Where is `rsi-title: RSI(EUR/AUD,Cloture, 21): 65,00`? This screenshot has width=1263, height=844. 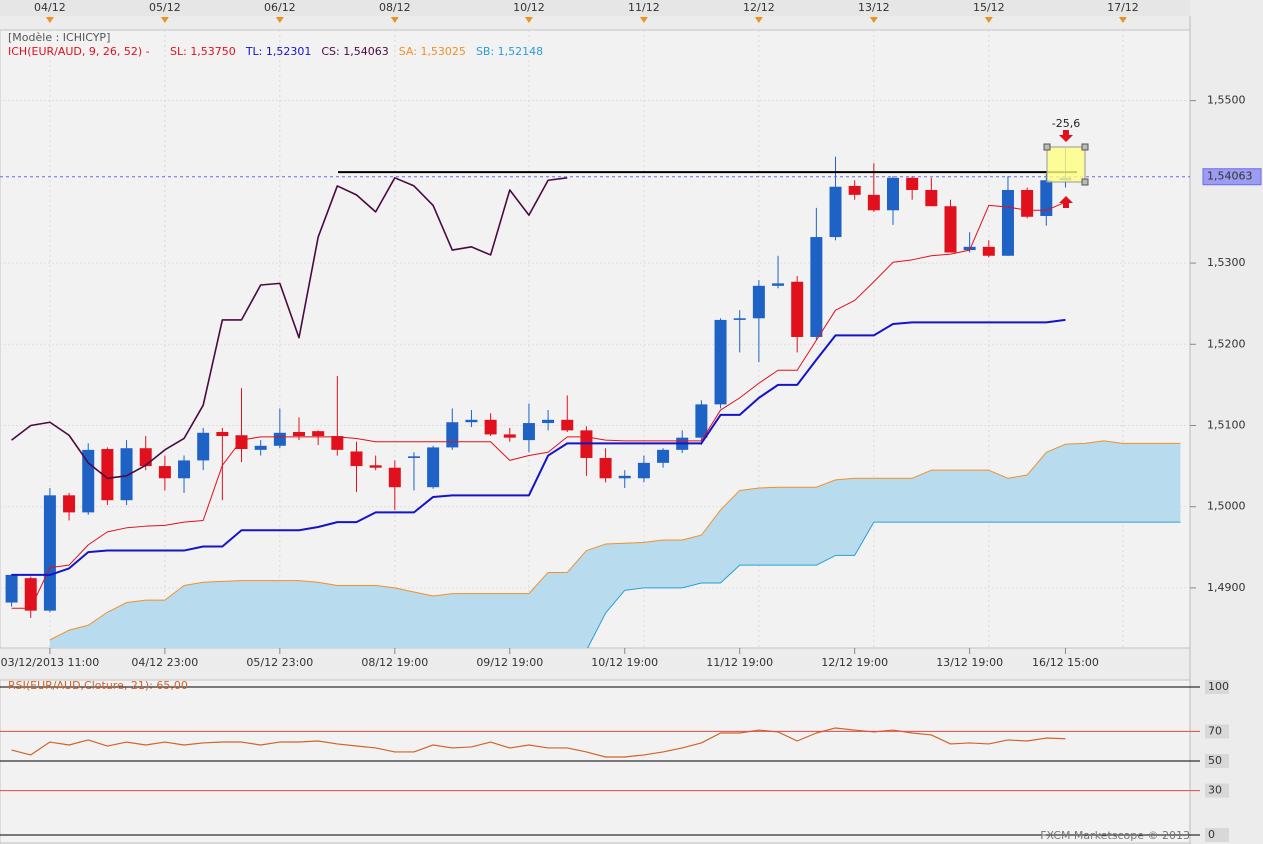 rsi-title: RSI(EUR/AUD,Cloture, 21): 65,00 is located at coordinates (98, 685).